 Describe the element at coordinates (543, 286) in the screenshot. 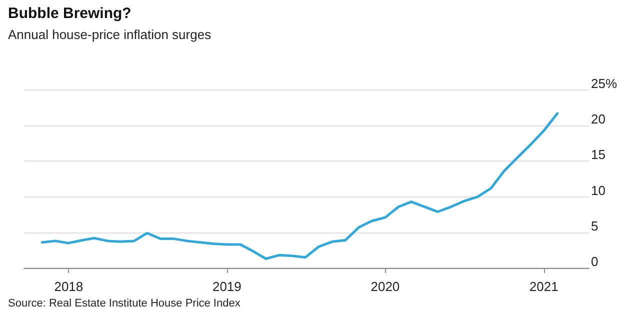

I see `x-tick-label: 2021` at that location.